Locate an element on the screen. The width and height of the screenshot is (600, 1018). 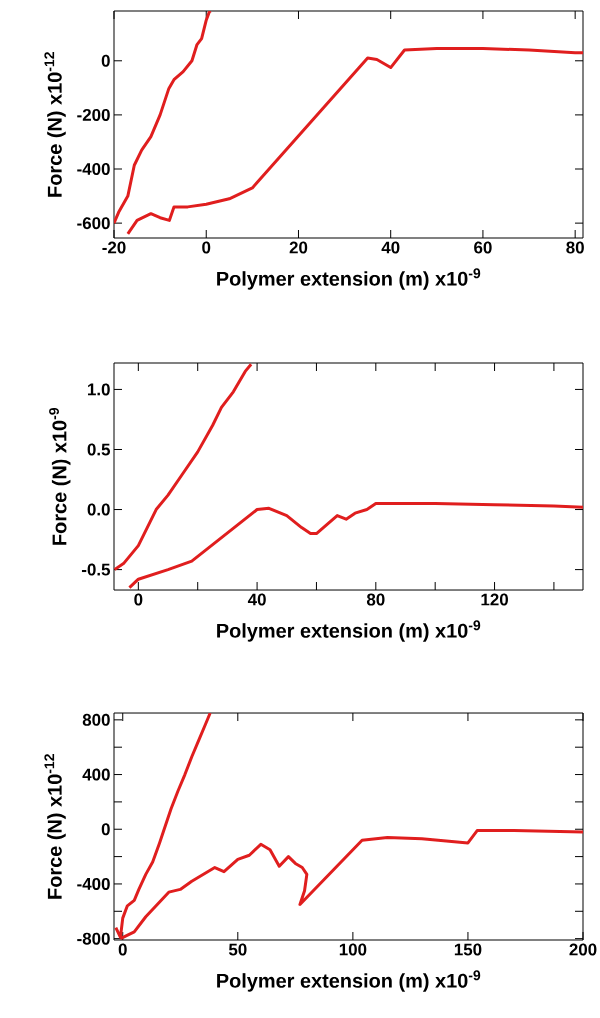
x-tick-label: -20 is located at coordinates (114, 247).